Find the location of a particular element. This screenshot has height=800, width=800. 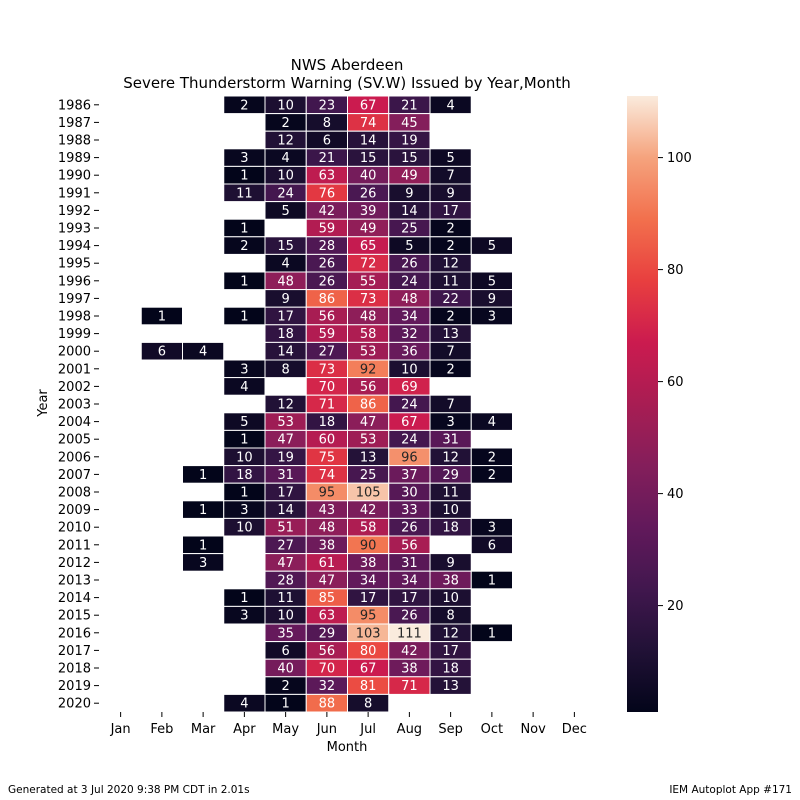

colorbar-tick-label: 100 is located at coordinates (679, 158).